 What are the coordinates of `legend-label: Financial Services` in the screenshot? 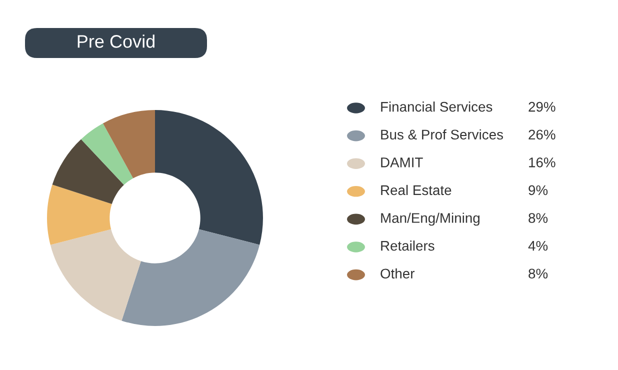 It's located at (436, 107).